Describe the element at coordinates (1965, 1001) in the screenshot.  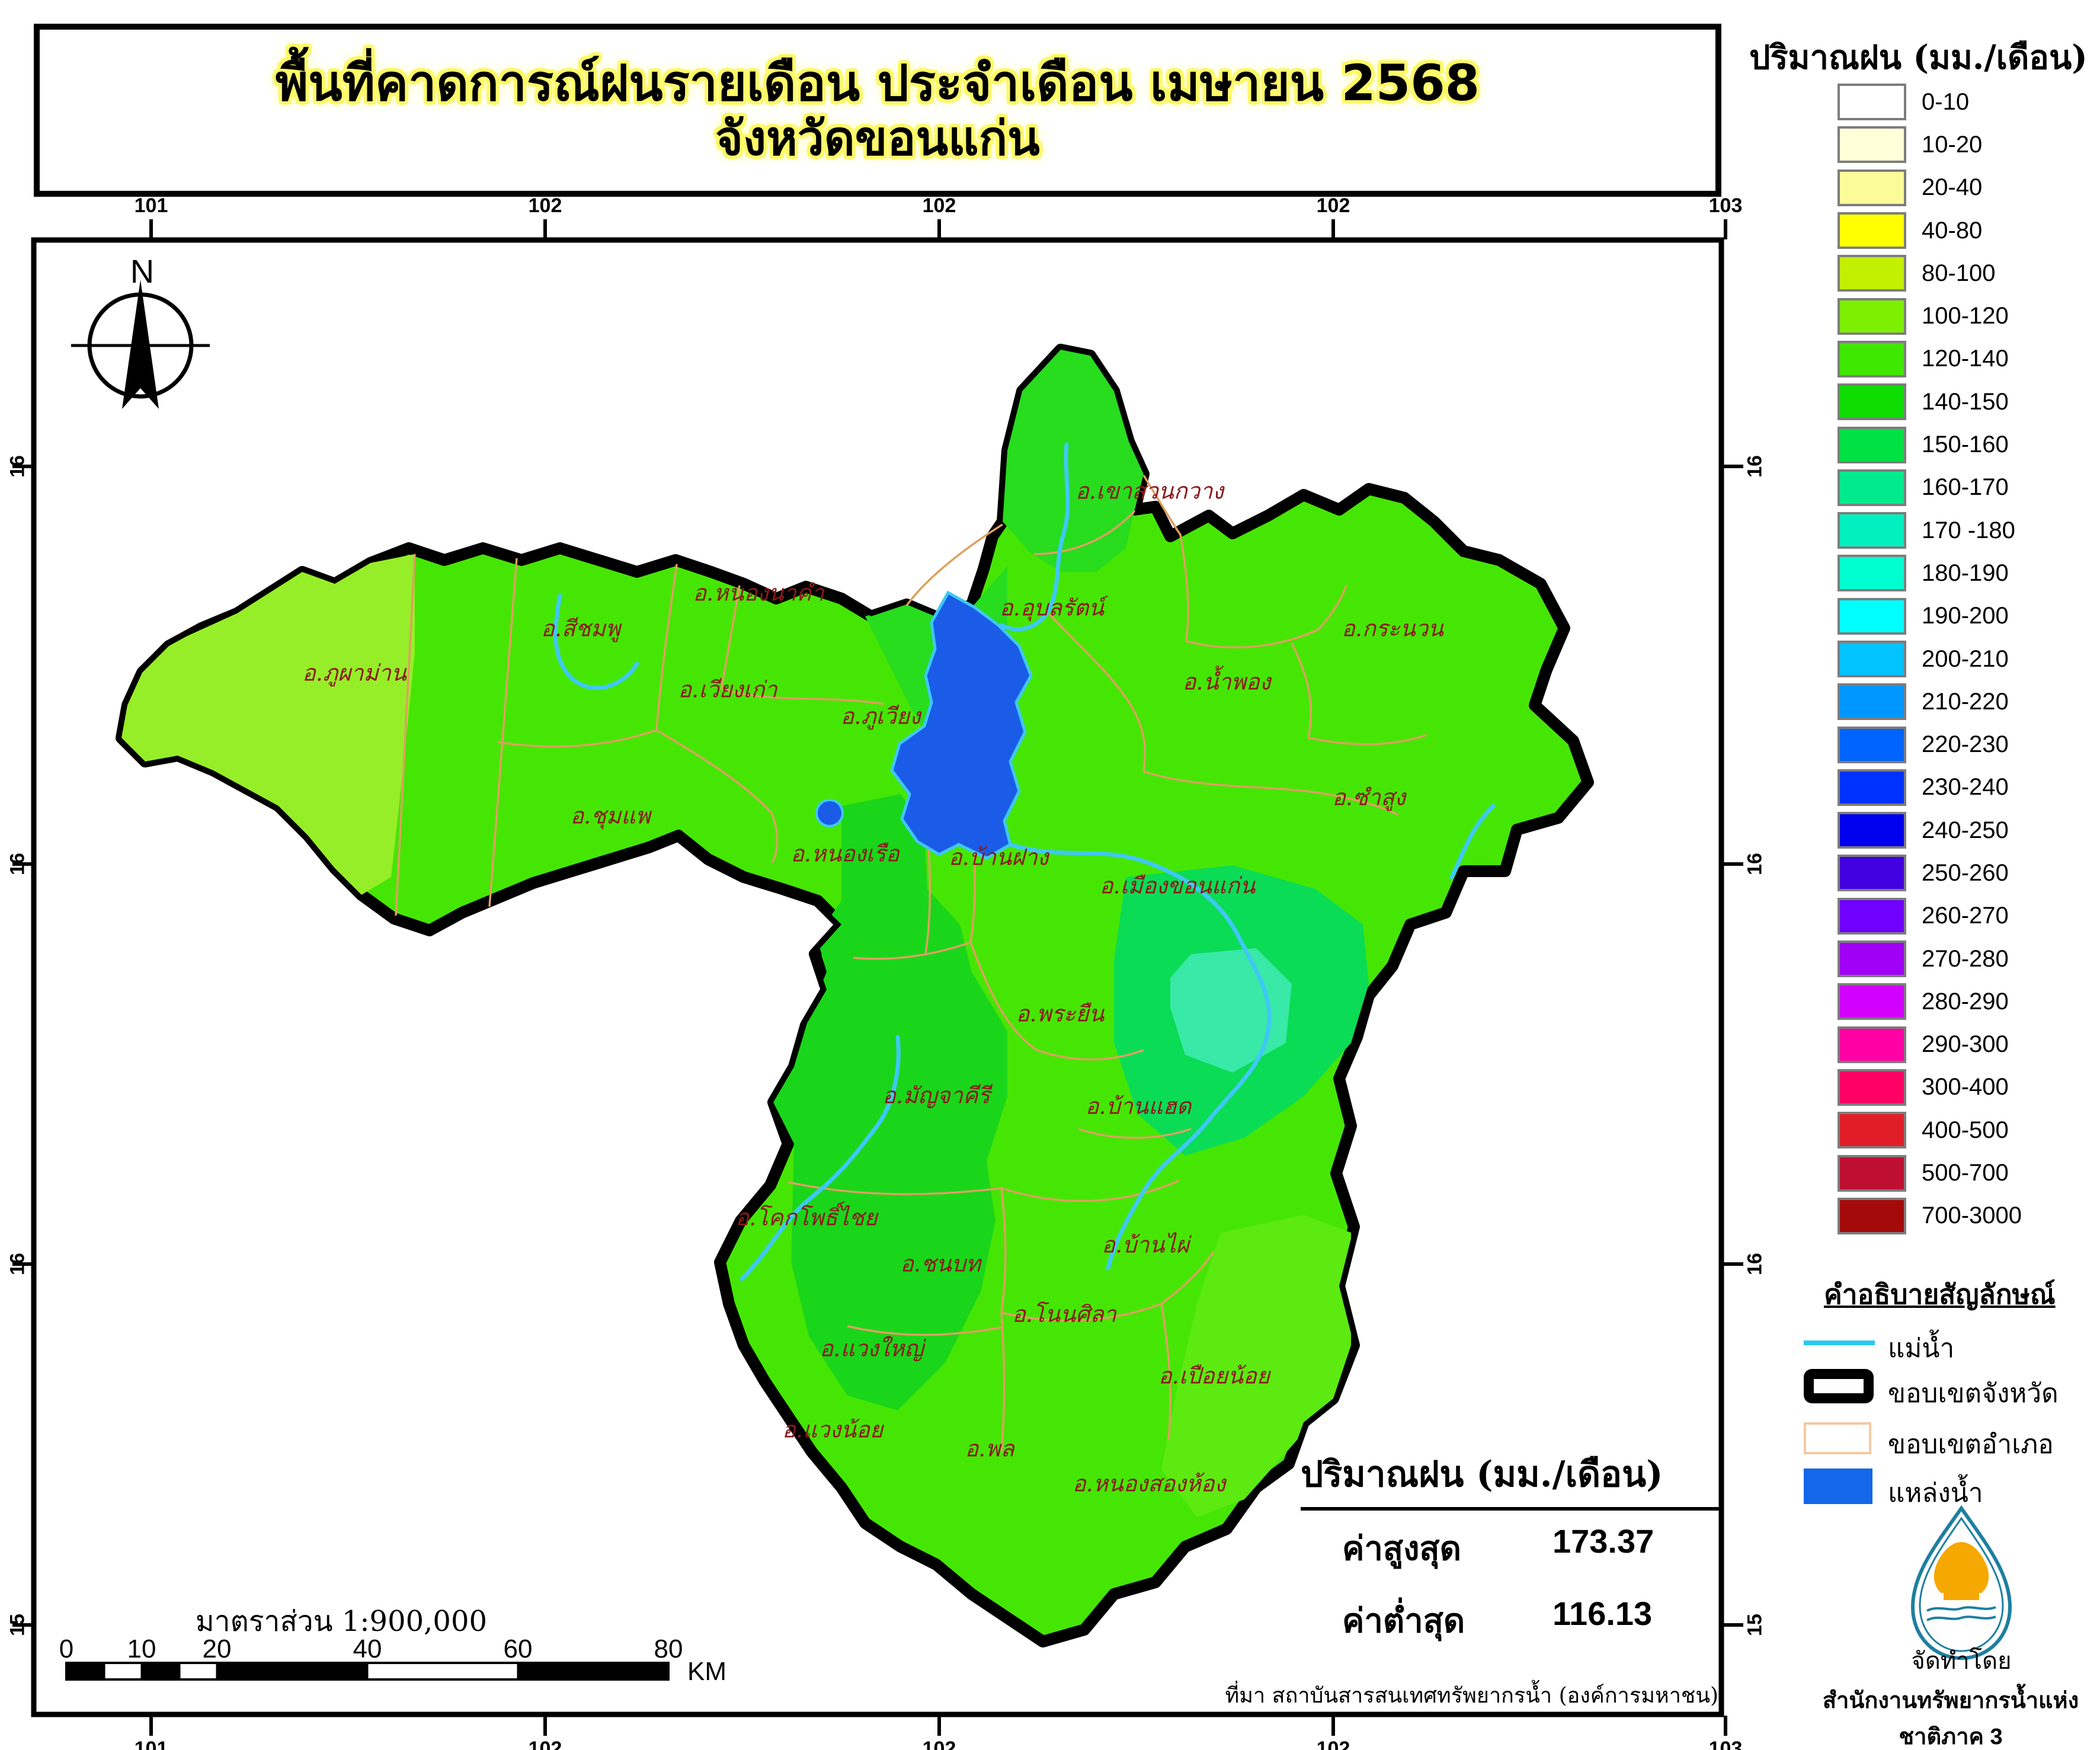
I see `legend-range-label: 280-290` at that location.